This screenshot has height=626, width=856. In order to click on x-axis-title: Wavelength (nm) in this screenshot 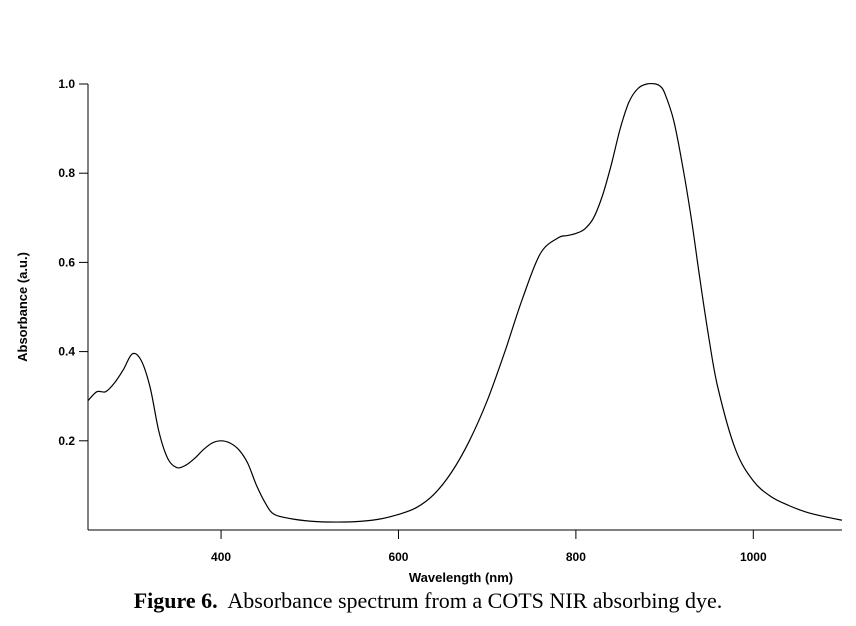, I will do `click(461, 577)`.